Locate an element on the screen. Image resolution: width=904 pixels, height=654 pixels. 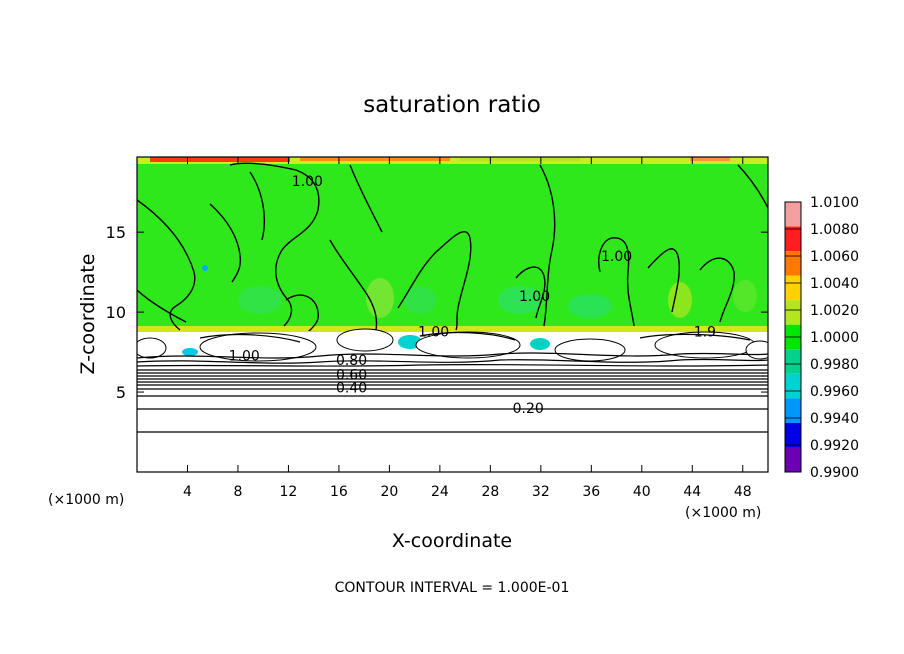
contour-label: 0.40 is located at coordinates (351, 388).